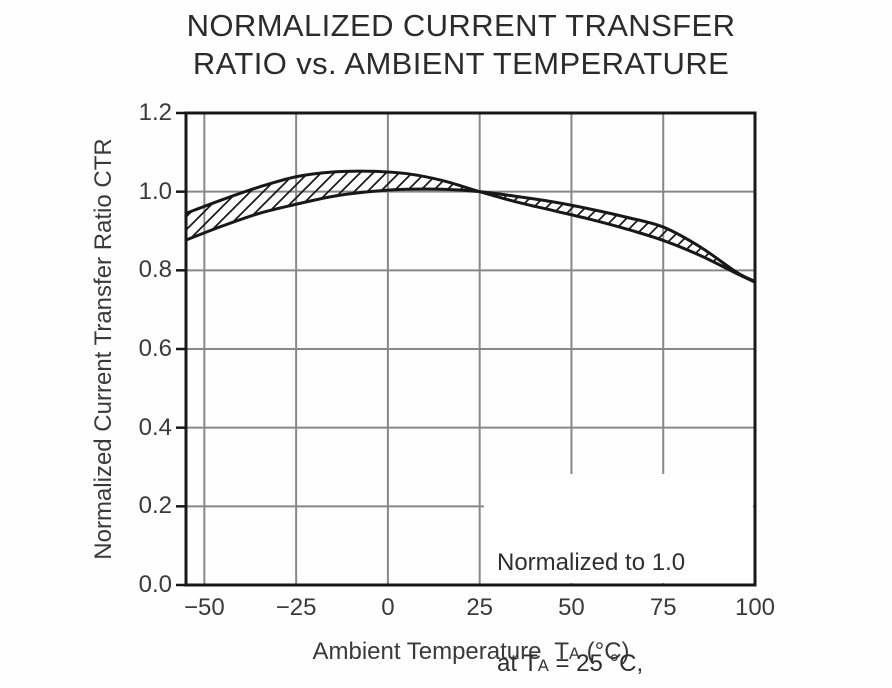 Image resolution: width=892 pixels, height=688 pixels. What do you see at coordinates (388, 607) in the screenshot?
I see `x-tick-label: 0` at bounding box center [388, 607].